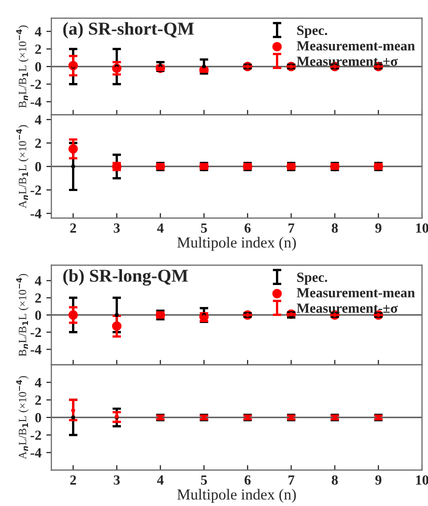 This screenshot has width=428, height=506. I want to click on chart-title: (a) SR-short-QM, so click(128, 30).